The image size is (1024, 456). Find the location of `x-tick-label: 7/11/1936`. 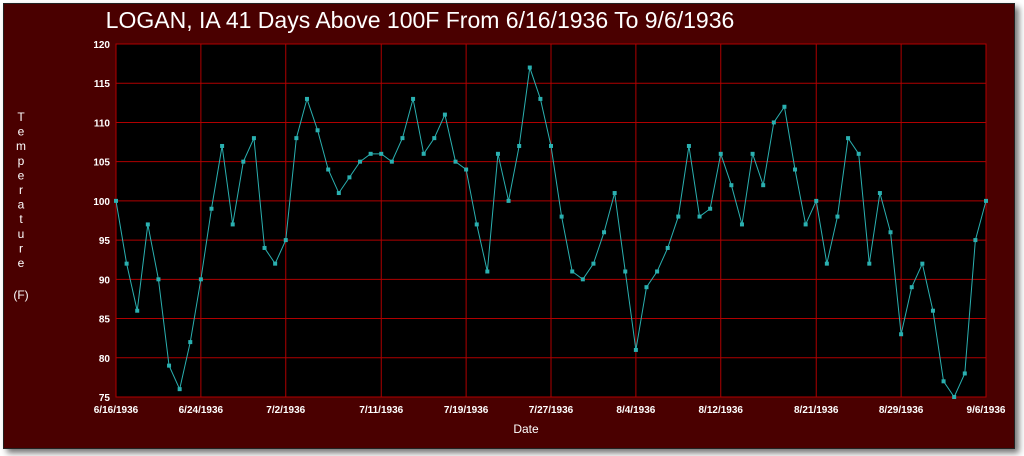

x-tick-label: 7/11/1936 is located at coordinates (381, 410).